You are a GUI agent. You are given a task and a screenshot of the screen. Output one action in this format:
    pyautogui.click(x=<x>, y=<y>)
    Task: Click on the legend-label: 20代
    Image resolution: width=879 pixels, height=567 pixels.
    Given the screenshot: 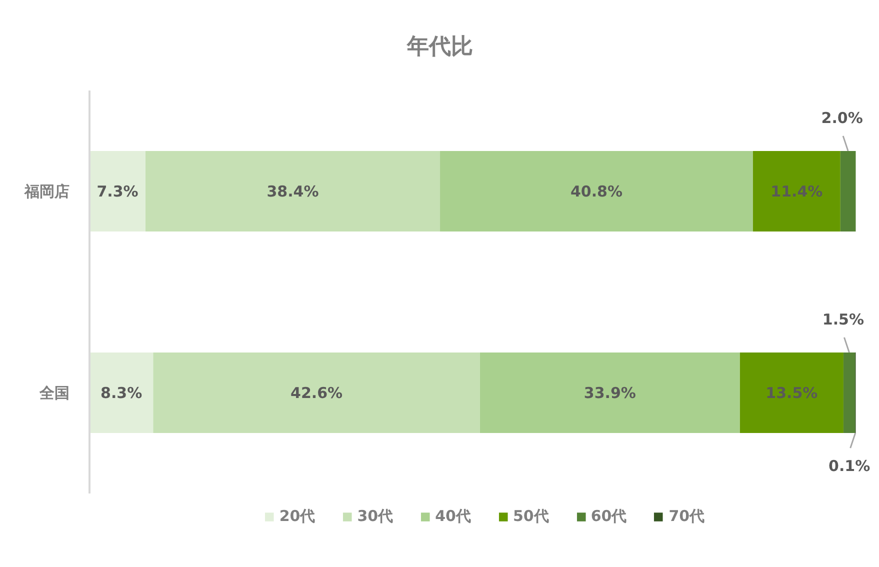 What is the action you would take?
    pyautogui.click(x=297, y=516)
    